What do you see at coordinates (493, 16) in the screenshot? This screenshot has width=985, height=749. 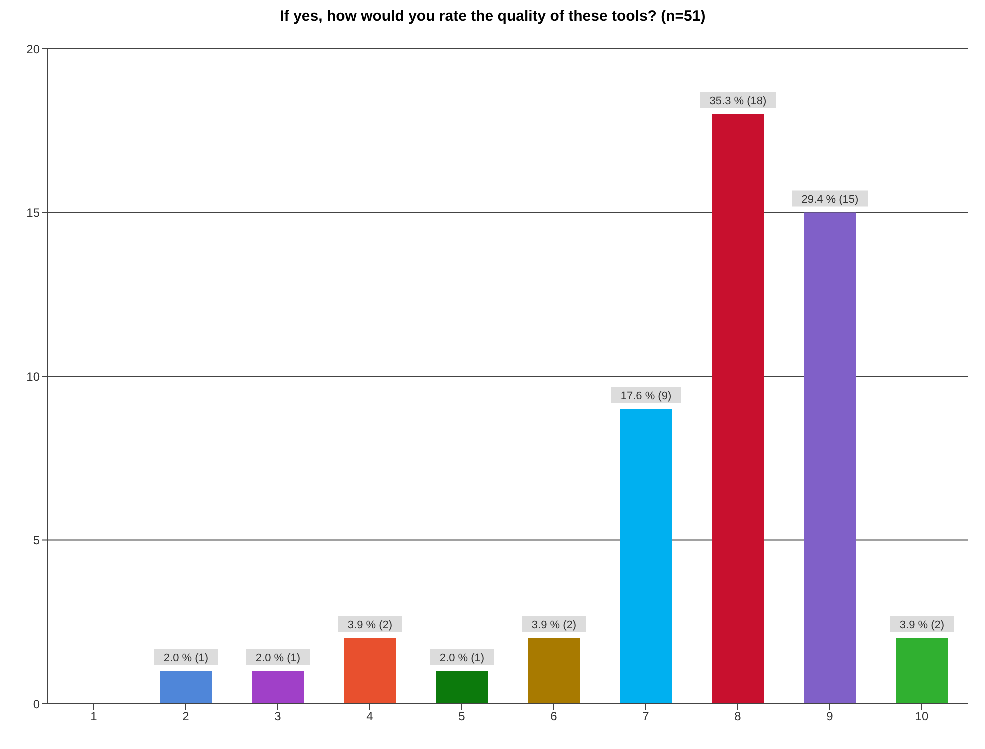 I see `chart-title: If yes, how would you rate the quality of these tools? (n=51)` at bounding box center [493, 16].